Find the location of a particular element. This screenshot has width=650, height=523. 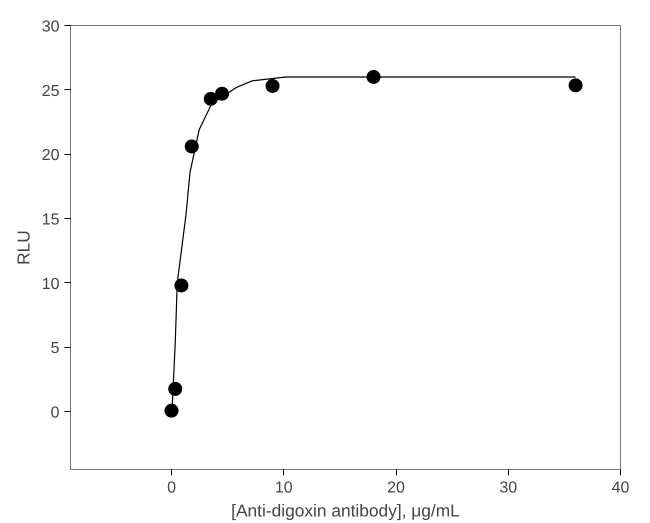

y-tick-label: 25 is located at coordinates (51, 91).